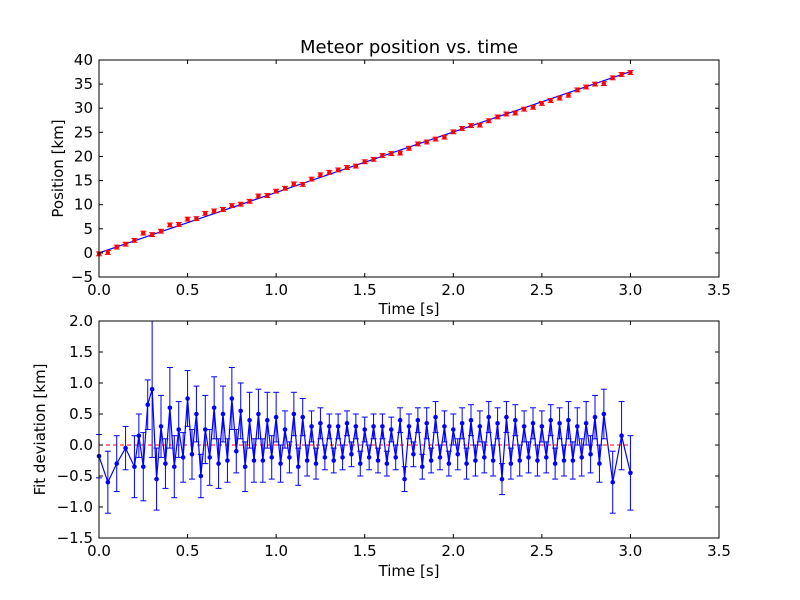  Describe the element at coordinates (719, 290) in the screenshot. I see `position-x-tick-label: 3.5` at that location.